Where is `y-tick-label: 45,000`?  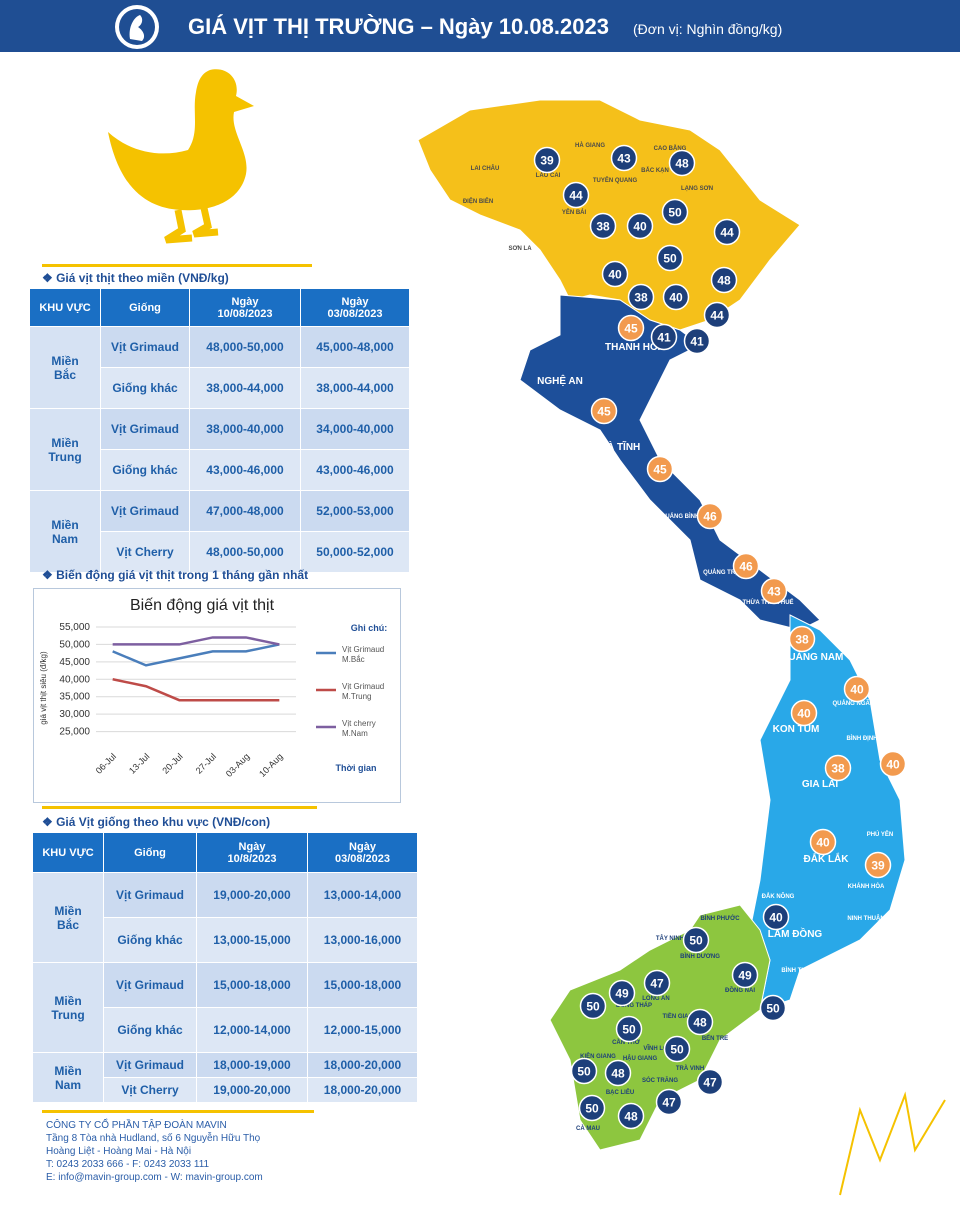
y-tick-label: 45,000 is located at coordinates (74, 662).